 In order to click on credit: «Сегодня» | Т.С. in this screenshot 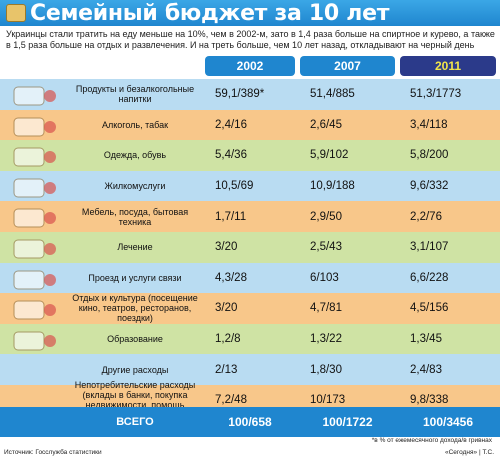, I will do `click(469, 452)`.